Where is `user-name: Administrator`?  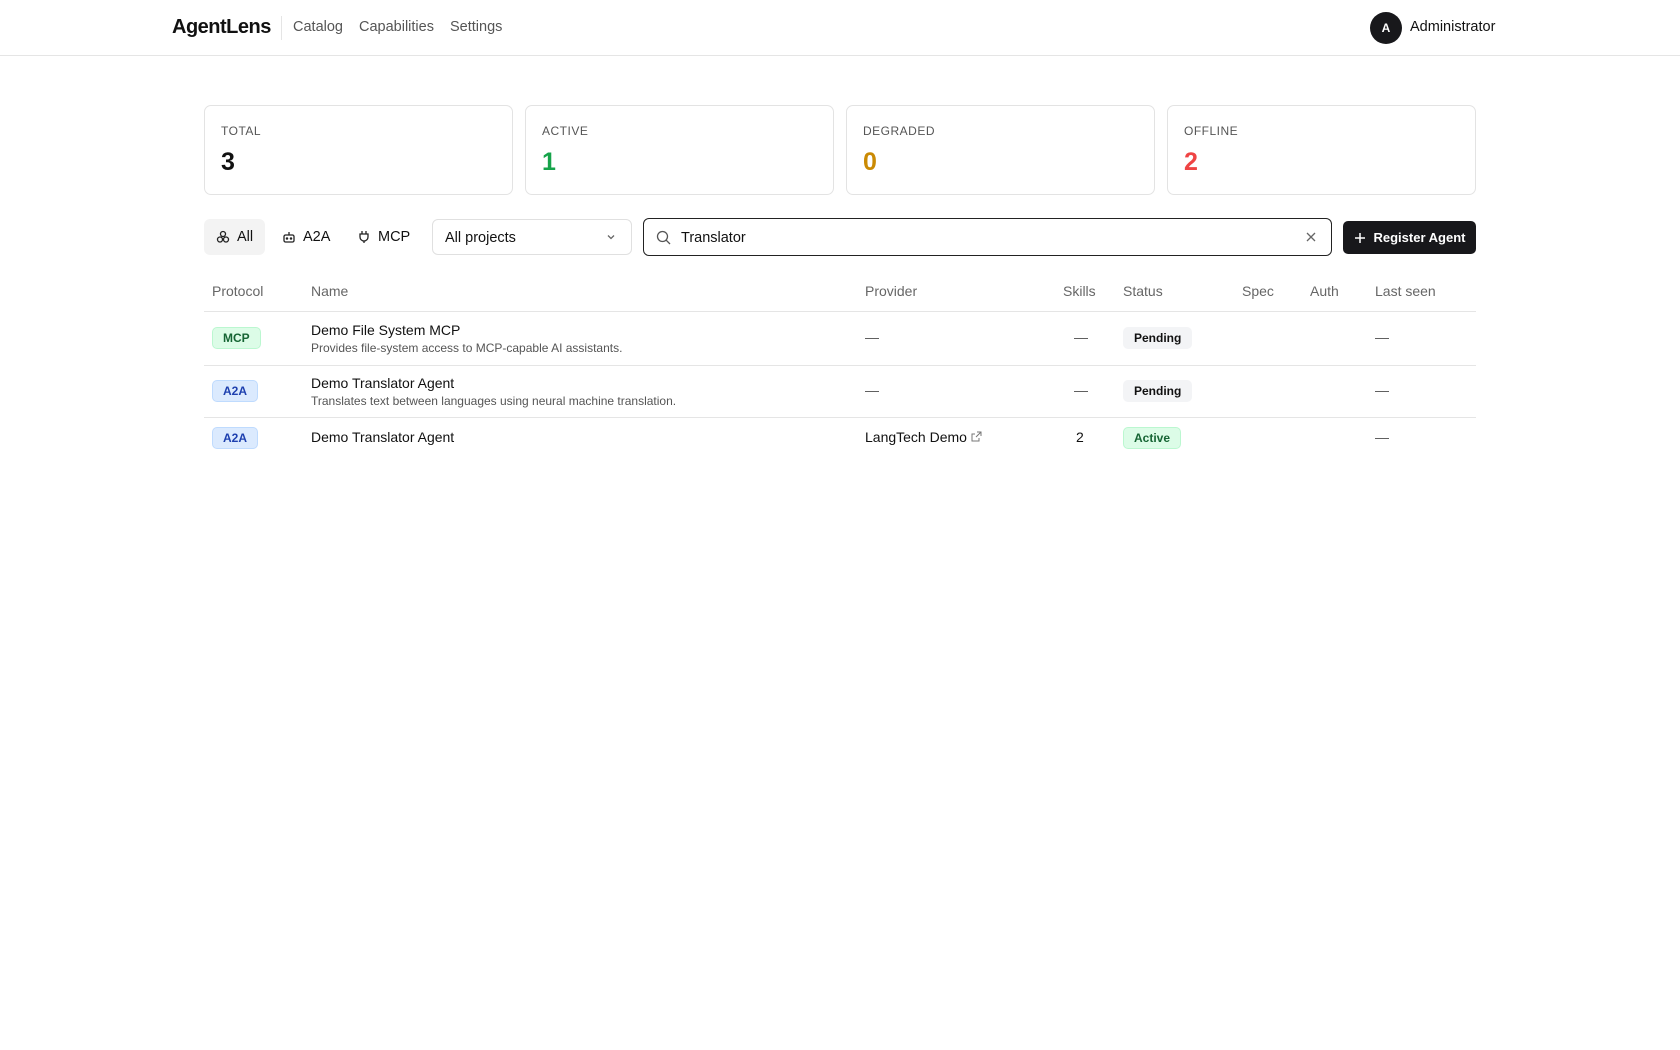 user-name: Administrator is located at coordinates (1453, 27).